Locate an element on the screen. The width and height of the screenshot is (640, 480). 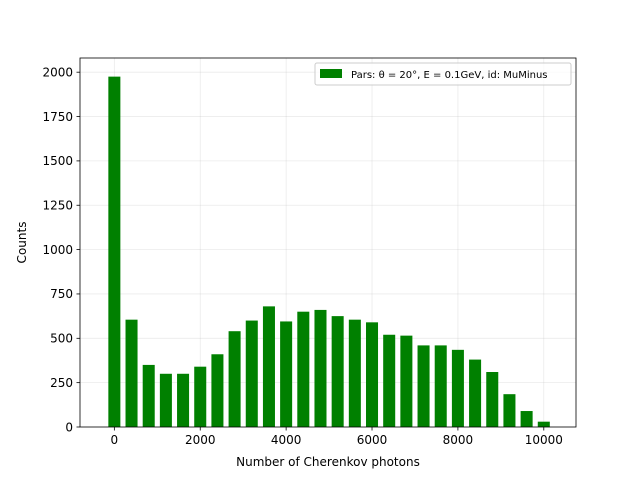
x-axis-label: Number of Cherenkov photons is located at coordinates (328, 462).